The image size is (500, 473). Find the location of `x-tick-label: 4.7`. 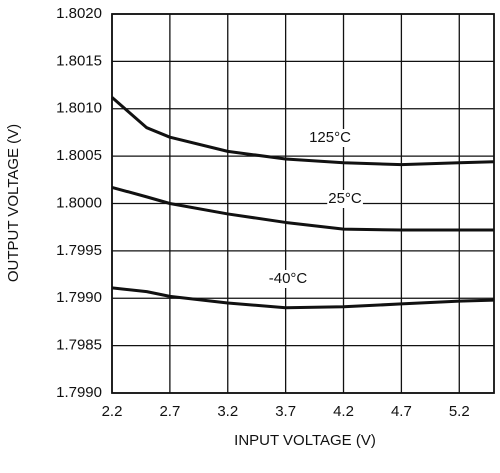

x-tick-label: 4.7 is located at coordinates (401, 411).